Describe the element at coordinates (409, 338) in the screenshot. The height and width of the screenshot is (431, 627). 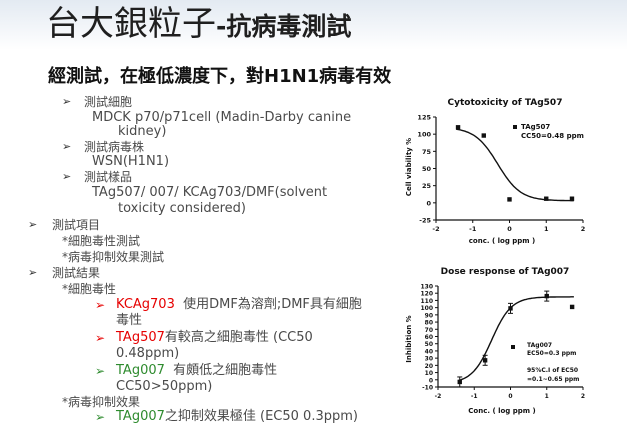
I see `chart-ylabel: Inhibition %` at that location.